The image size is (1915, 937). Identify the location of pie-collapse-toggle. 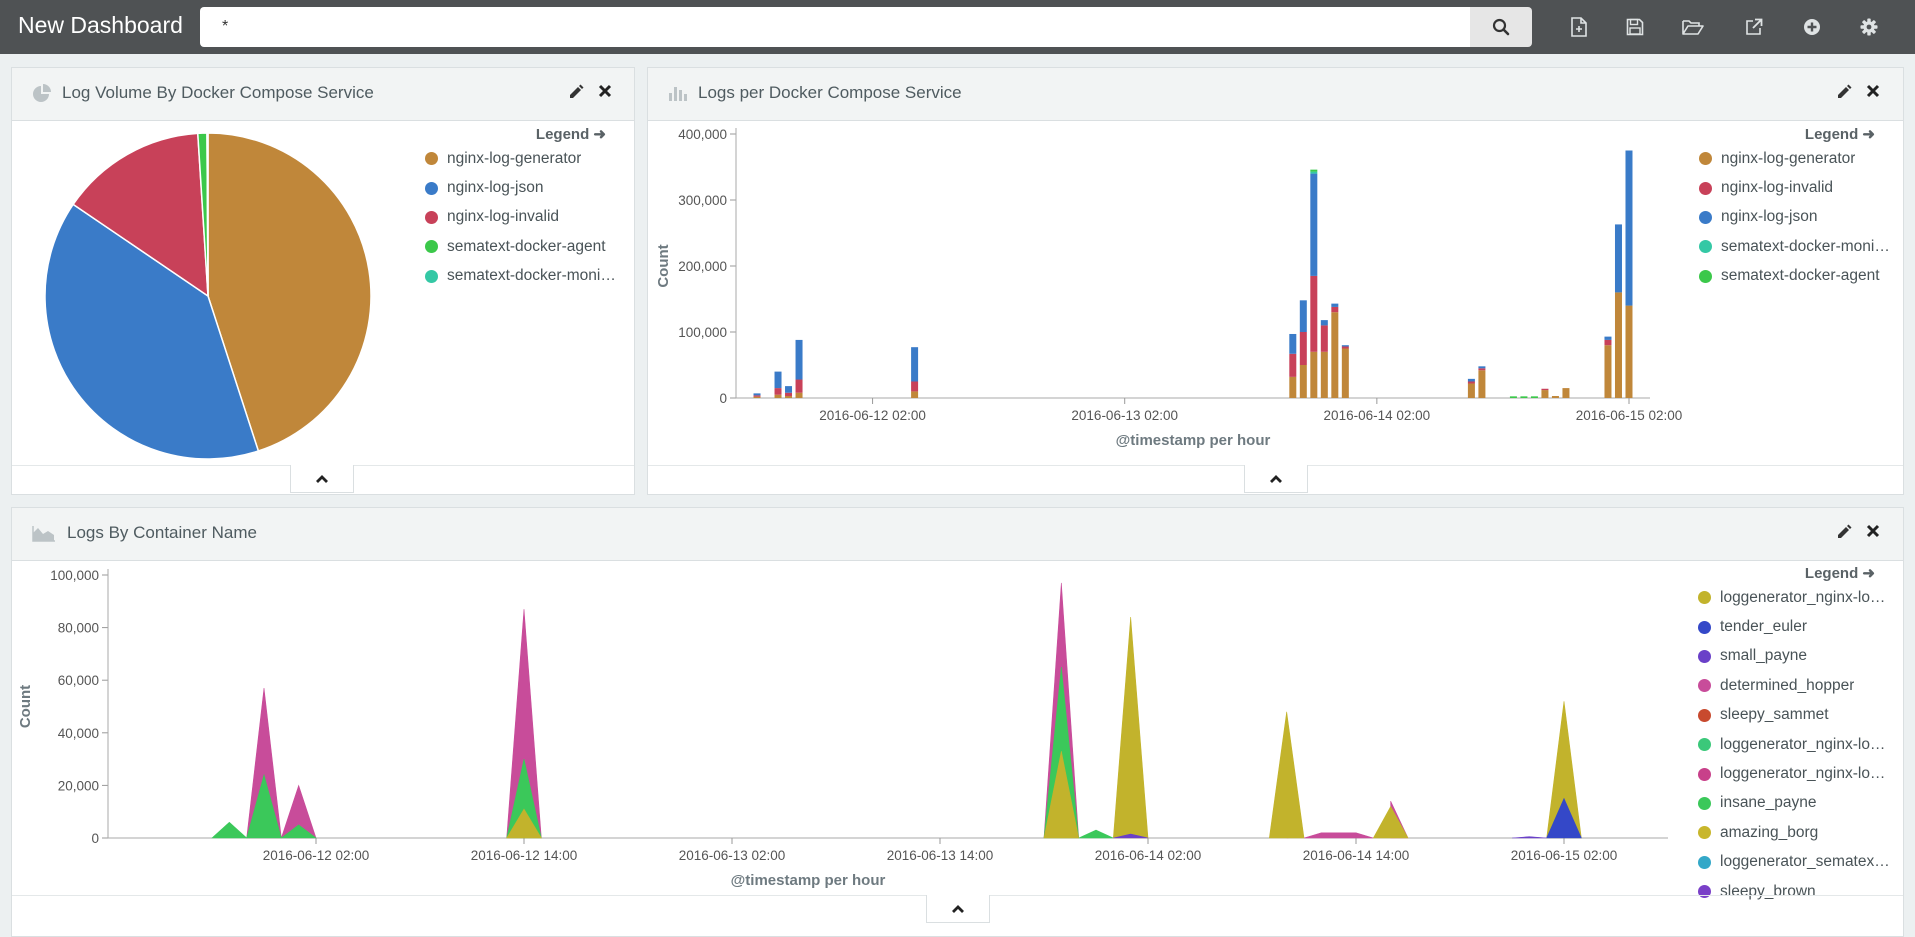
(322, 479).